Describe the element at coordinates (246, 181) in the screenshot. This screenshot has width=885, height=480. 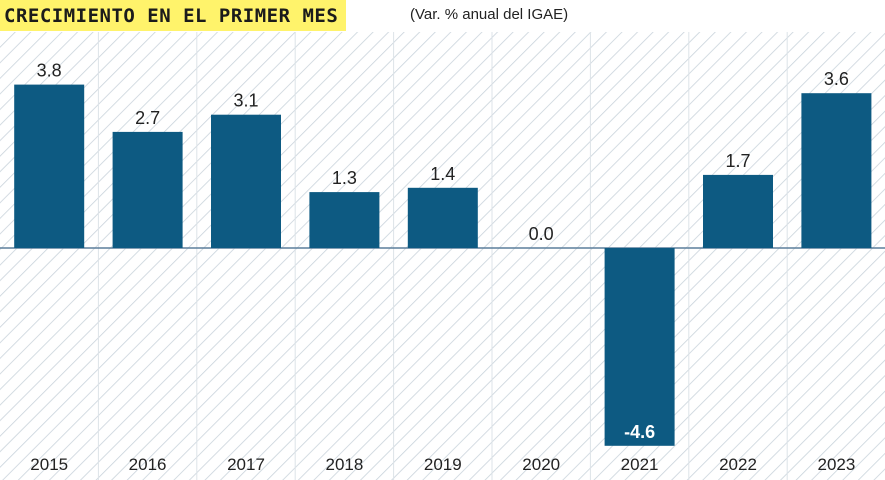
I see `bar-2017` at that location.